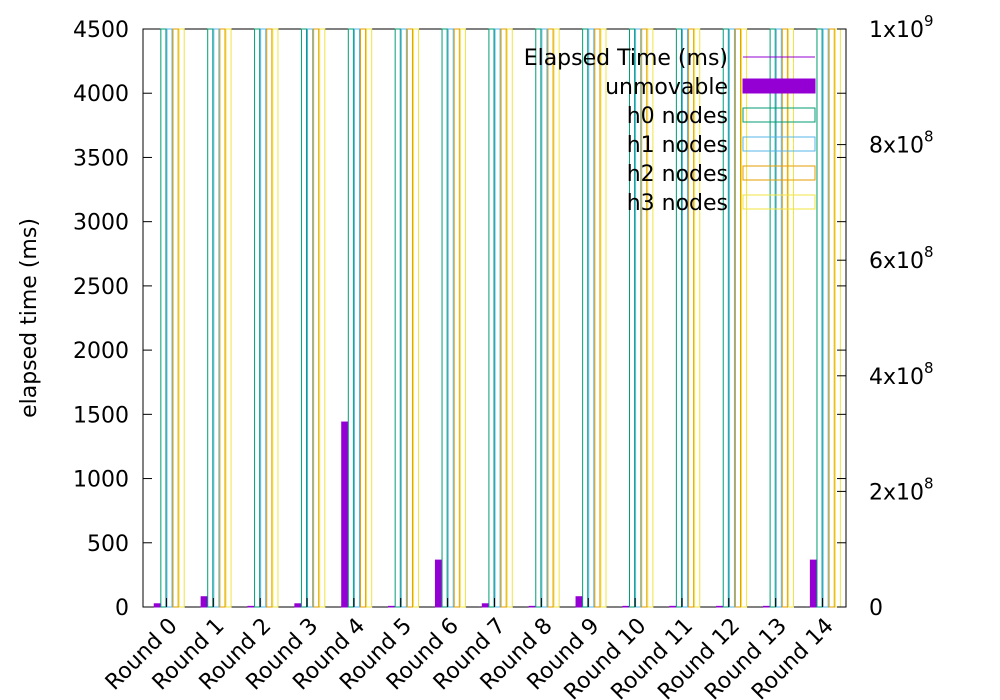 Image resolution: width=1000 pixels, height=700 pixels. I want to click on legend-label: h1 nodes, so click(677, 145).